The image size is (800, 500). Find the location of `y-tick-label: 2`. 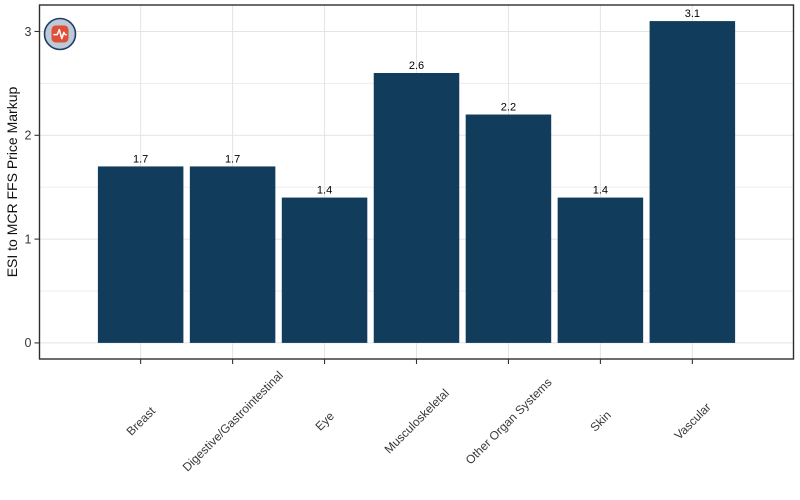

y-tick-label: 2 is located at coordinates (28, 136).